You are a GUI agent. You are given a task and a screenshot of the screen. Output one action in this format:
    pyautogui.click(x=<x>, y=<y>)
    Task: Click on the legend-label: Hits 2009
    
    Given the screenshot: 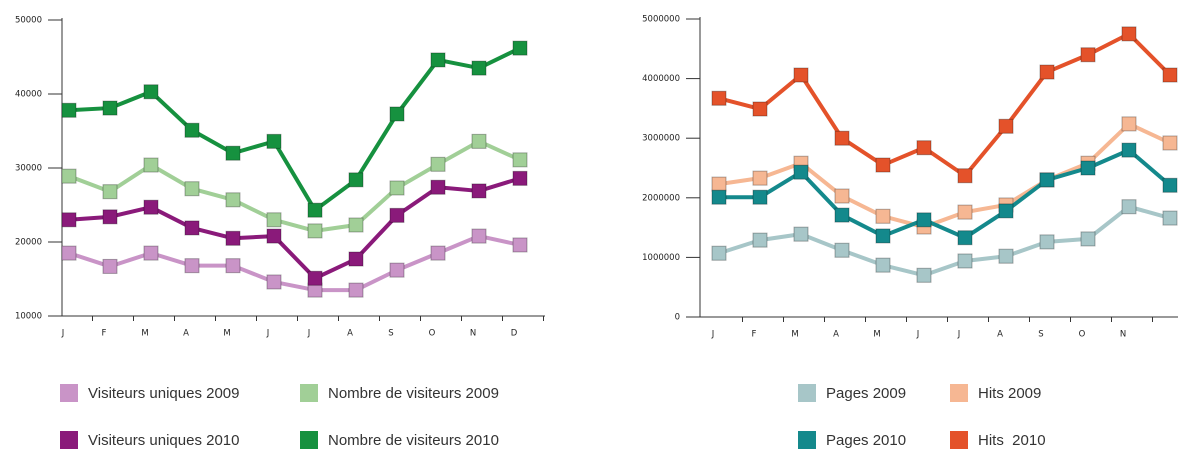 What is the action you would take?
    pyautogui.click(x=1009, y=393)
    